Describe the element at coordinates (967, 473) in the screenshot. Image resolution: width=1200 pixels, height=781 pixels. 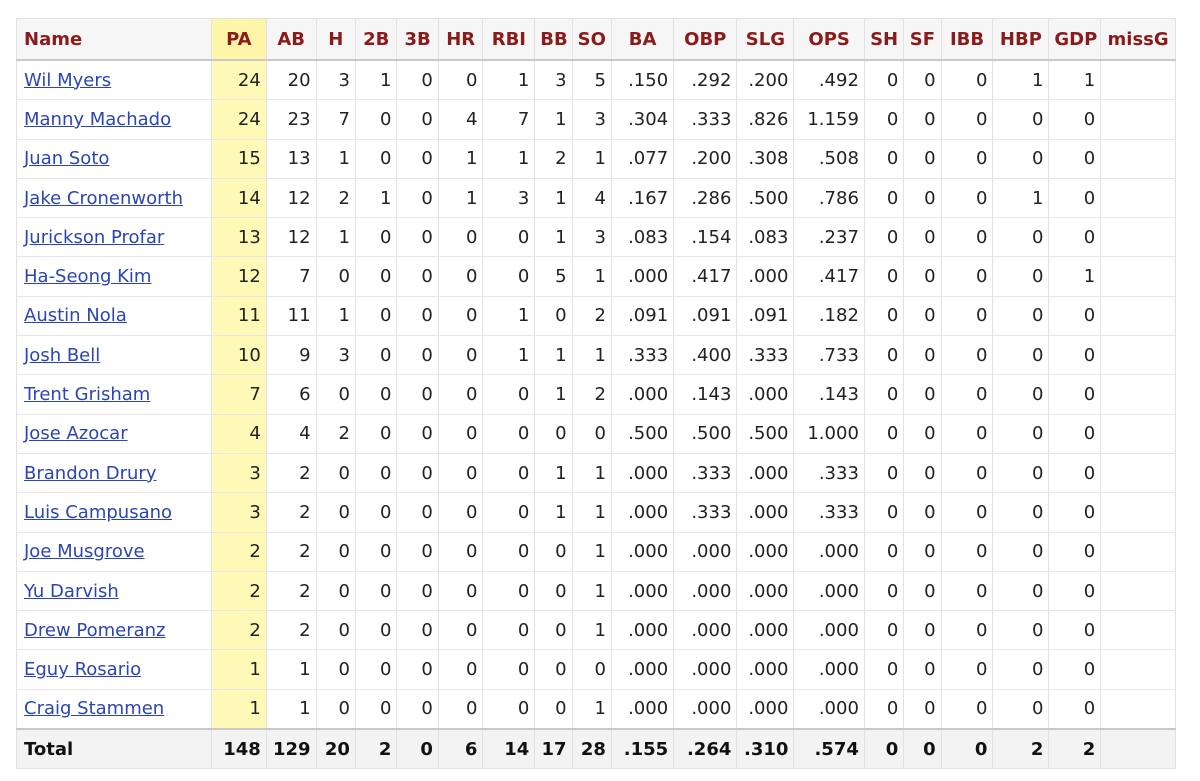
I see `cell-ibb: 0` at that location.